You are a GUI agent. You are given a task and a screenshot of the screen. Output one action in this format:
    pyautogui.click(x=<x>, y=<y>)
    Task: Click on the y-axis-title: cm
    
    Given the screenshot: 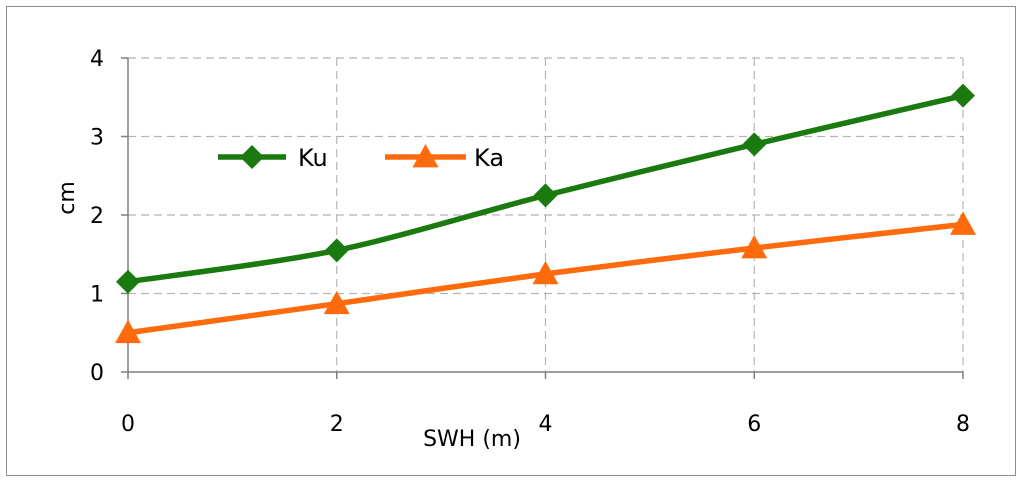 What is the action you would take?
    pyautogui.click(x=67, y=198)
    